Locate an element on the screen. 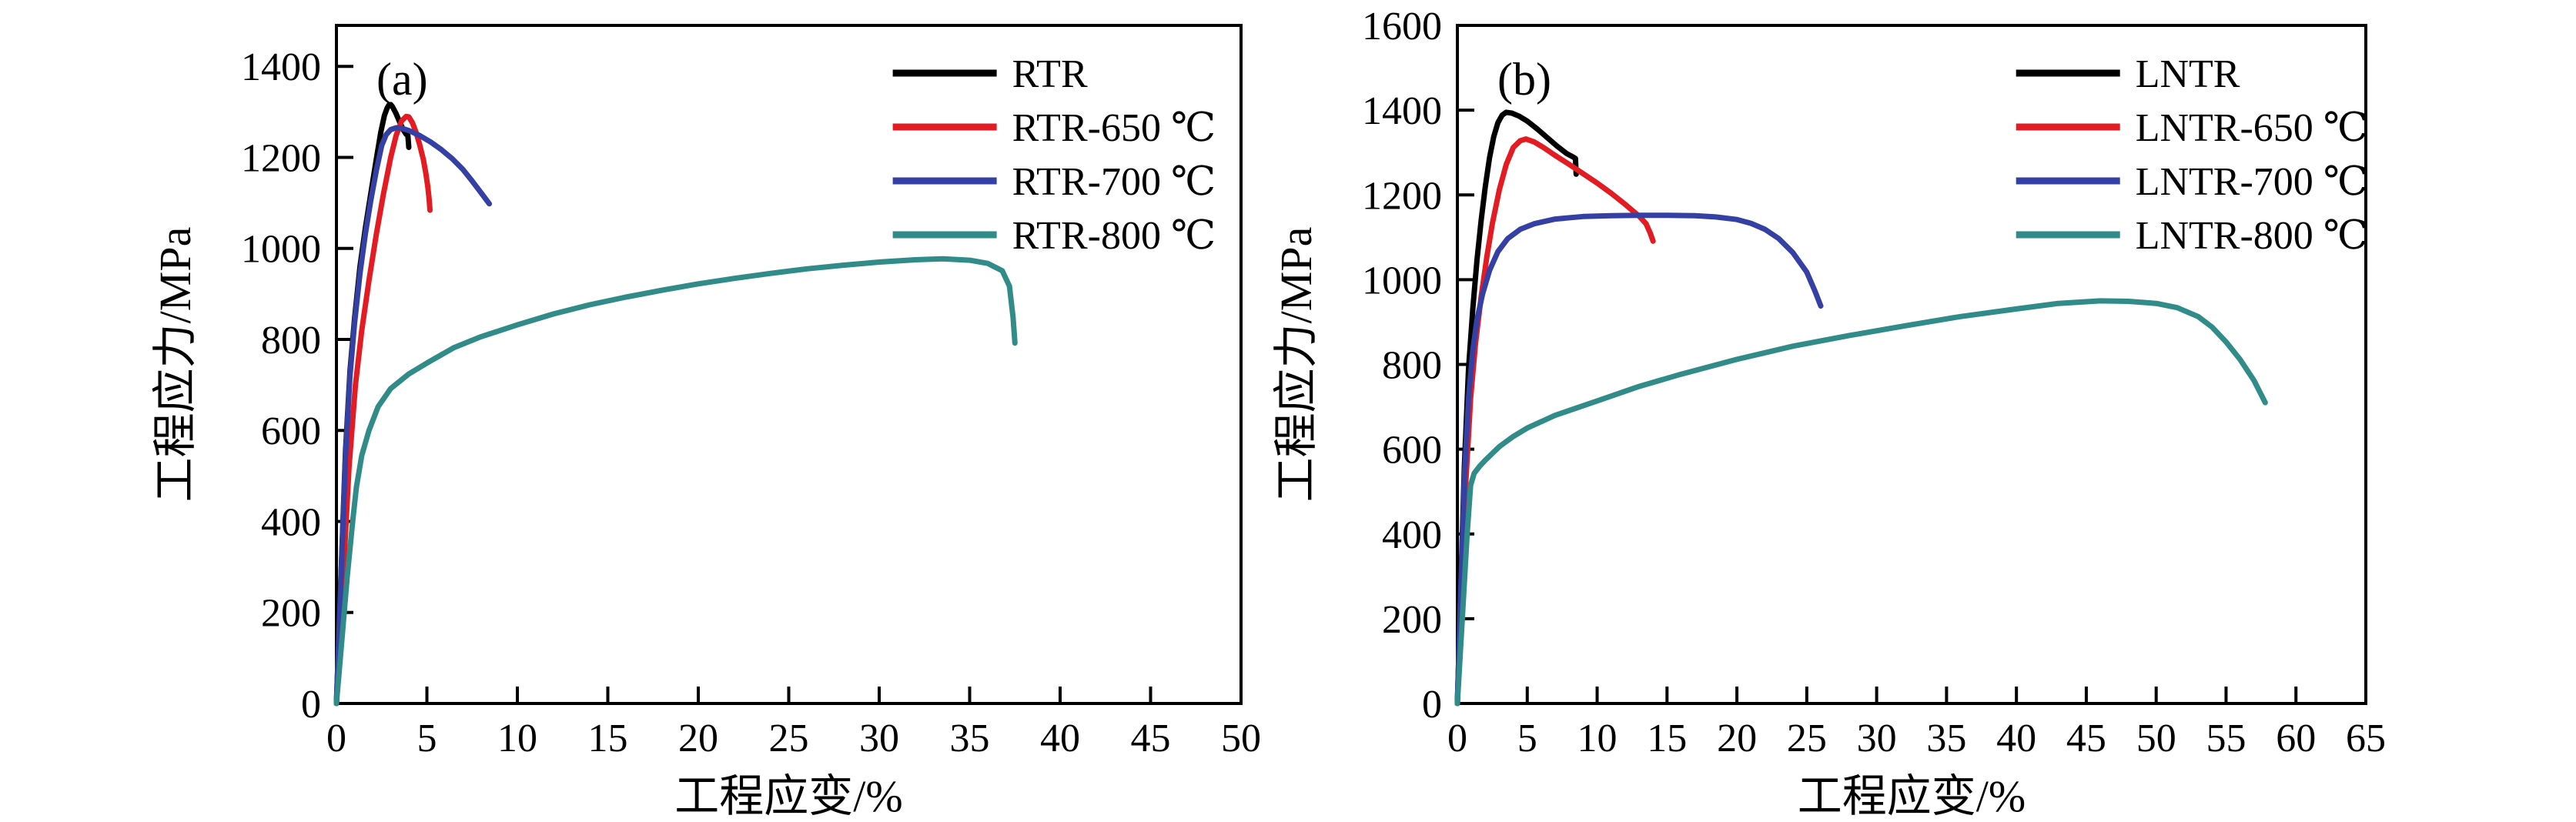  y-tick-label-a: 800 is located at coordinates (291, 341).